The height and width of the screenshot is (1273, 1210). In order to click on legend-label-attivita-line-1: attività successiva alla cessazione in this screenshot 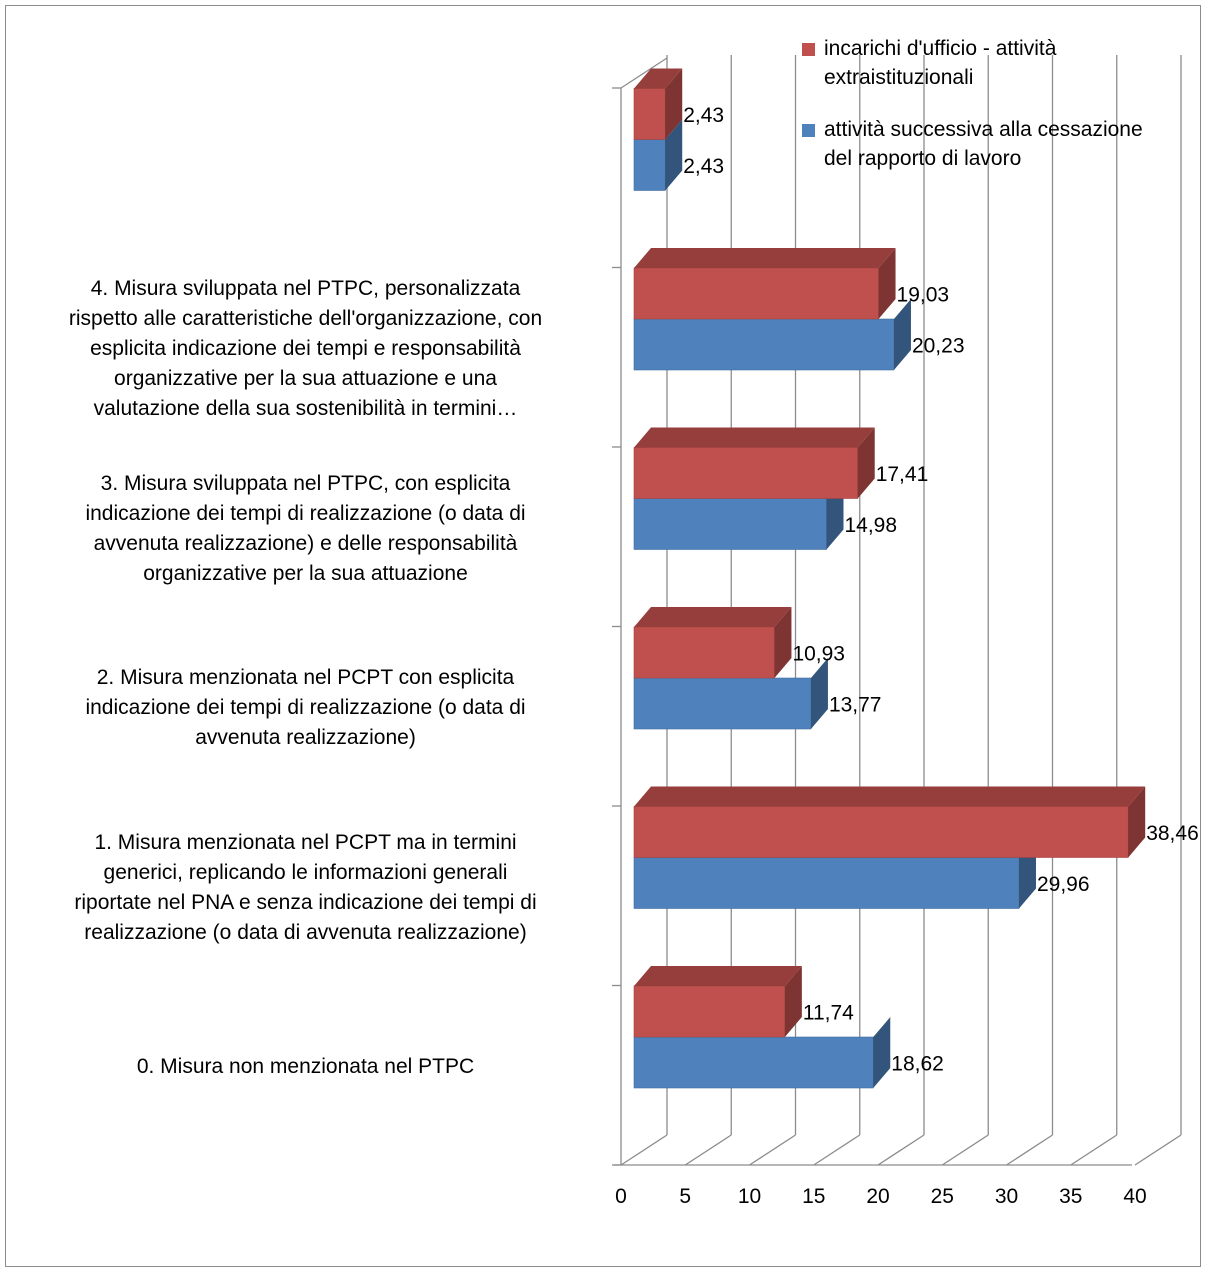, I will do `click(983, 129)`.